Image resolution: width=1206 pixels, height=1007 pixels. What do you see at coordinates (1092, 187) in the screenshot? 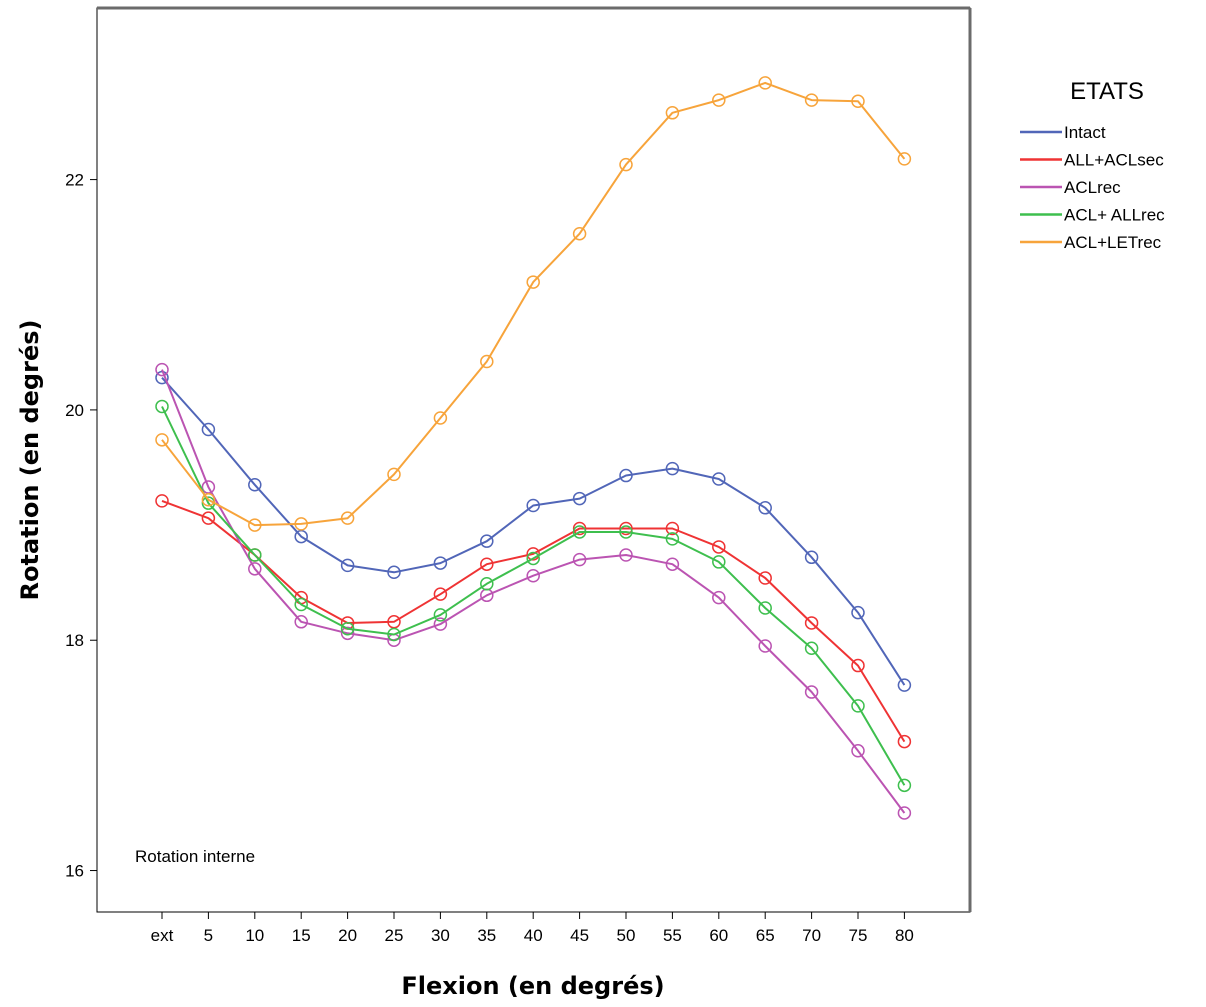
I see `legend-label: ACLrec` at bounding box center [1092, 187].